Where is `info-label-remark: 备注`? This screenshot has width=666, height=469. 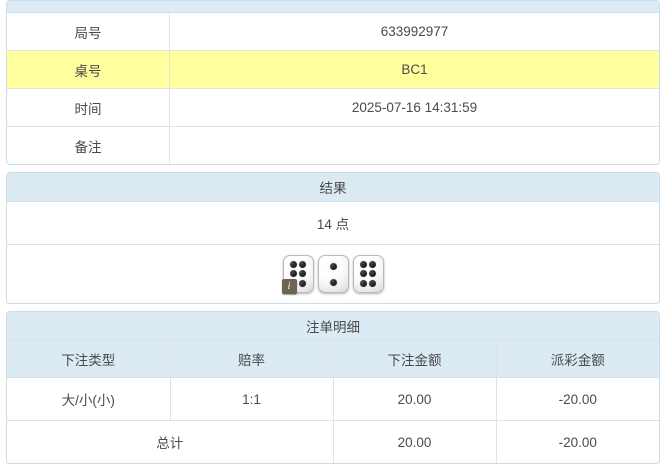 info-label-remark: 备注 is located at coordinates (88, 145).